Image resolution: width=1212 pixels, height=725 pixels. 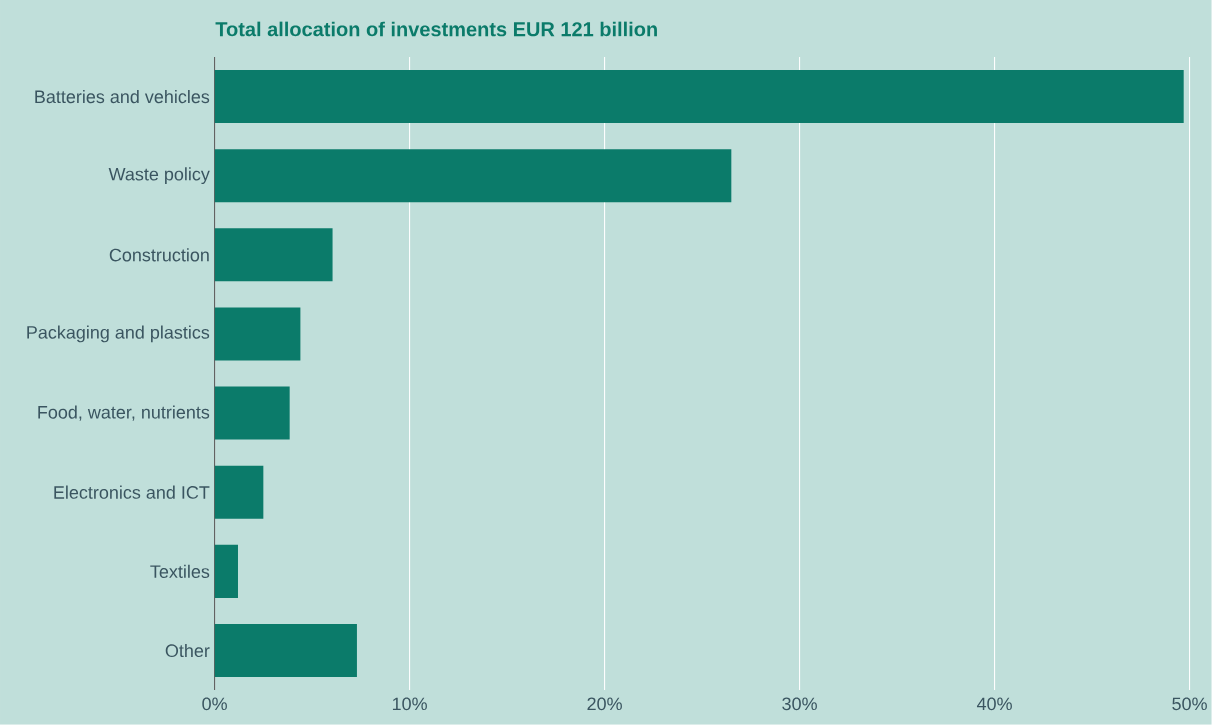 What do you see at coordinates (118, 334) in the screenshot?
I see `y-tick-label: Packaging and plastics` at bounding box center [118, 334].